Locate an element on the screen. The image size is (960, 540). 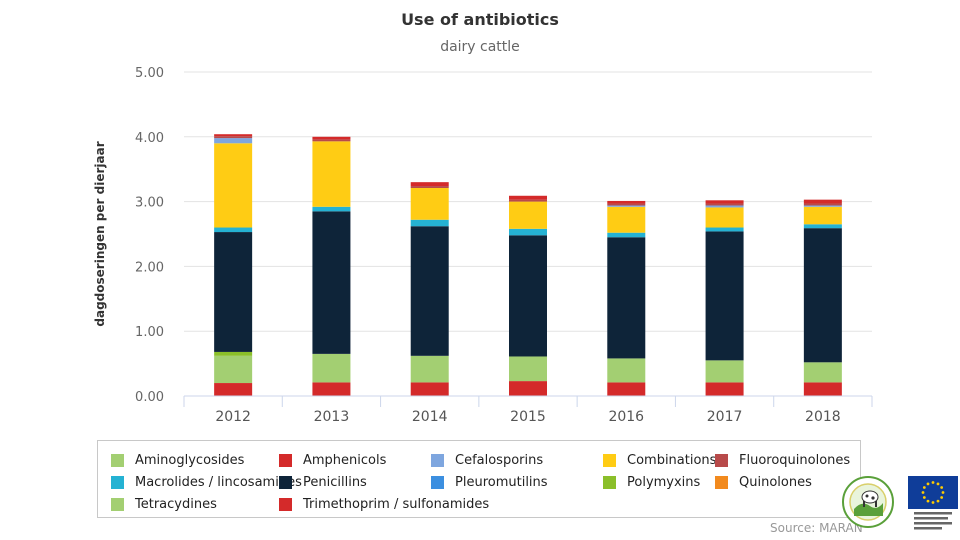
bar-segment: Penicillins 2013: 2.20 is located at coordinates (331, 282).